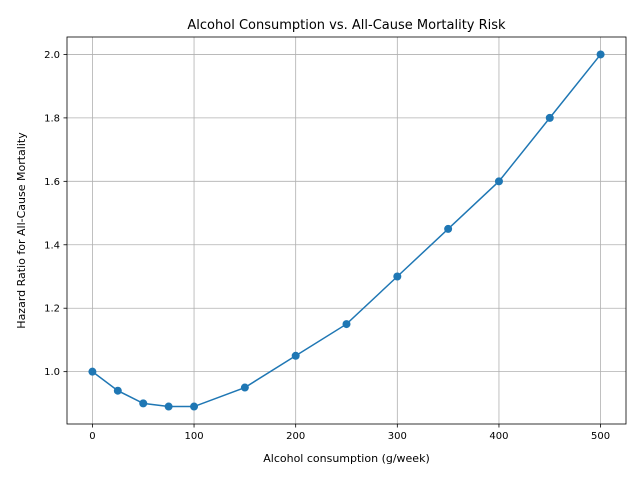  I want to click on x-axis-label: Alcohol consumption (g/week), so click(346, 458).